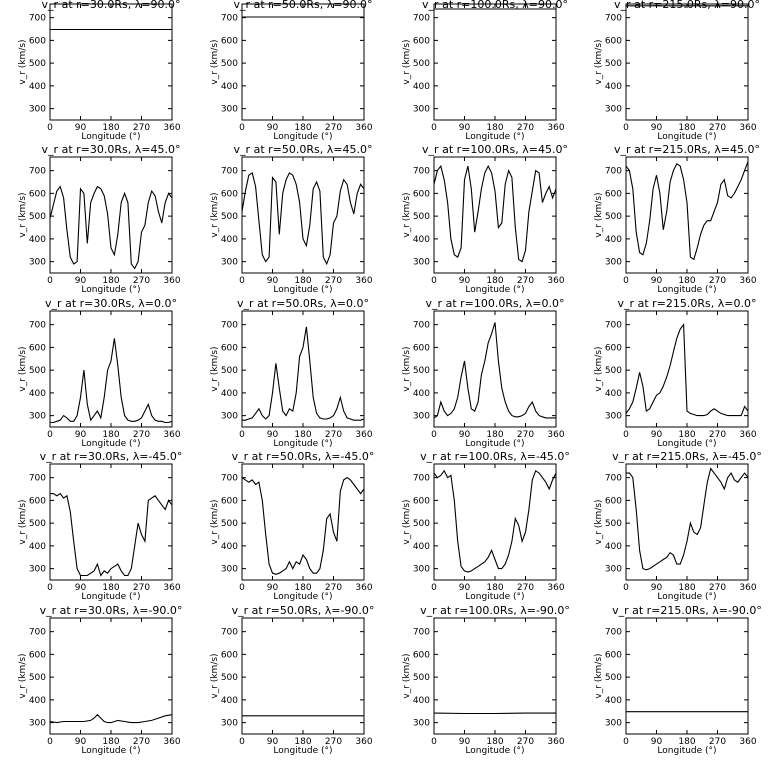 This screenshot has height=768, width=768. I want to click on panel-title: v_r at r=50.0Rs, λ=-90.0°, so click(303, 610).